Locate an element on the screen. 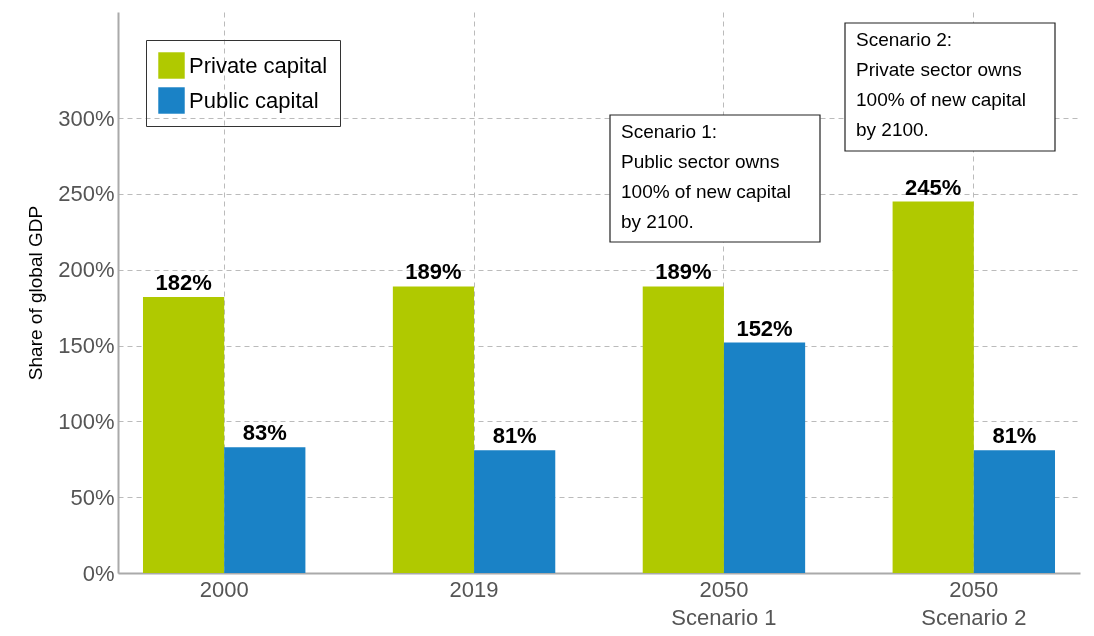 The width and height of the screenshot is (1094, 636). x-tick-label: 2050 Scenario 2 is located at coordinates (974, 603).